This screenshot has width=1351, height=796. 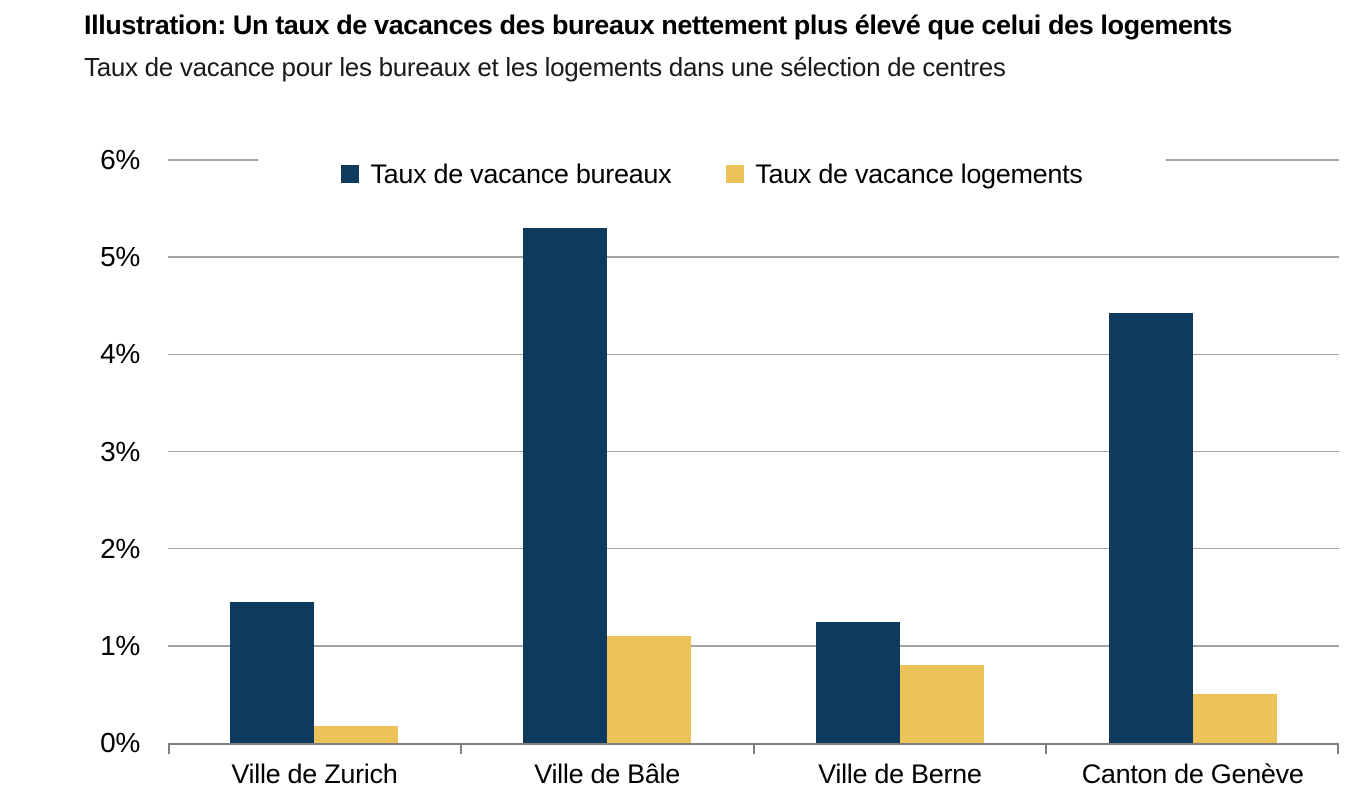 I want to click on y-tick-label: 0%, so click(x=120, y=742).